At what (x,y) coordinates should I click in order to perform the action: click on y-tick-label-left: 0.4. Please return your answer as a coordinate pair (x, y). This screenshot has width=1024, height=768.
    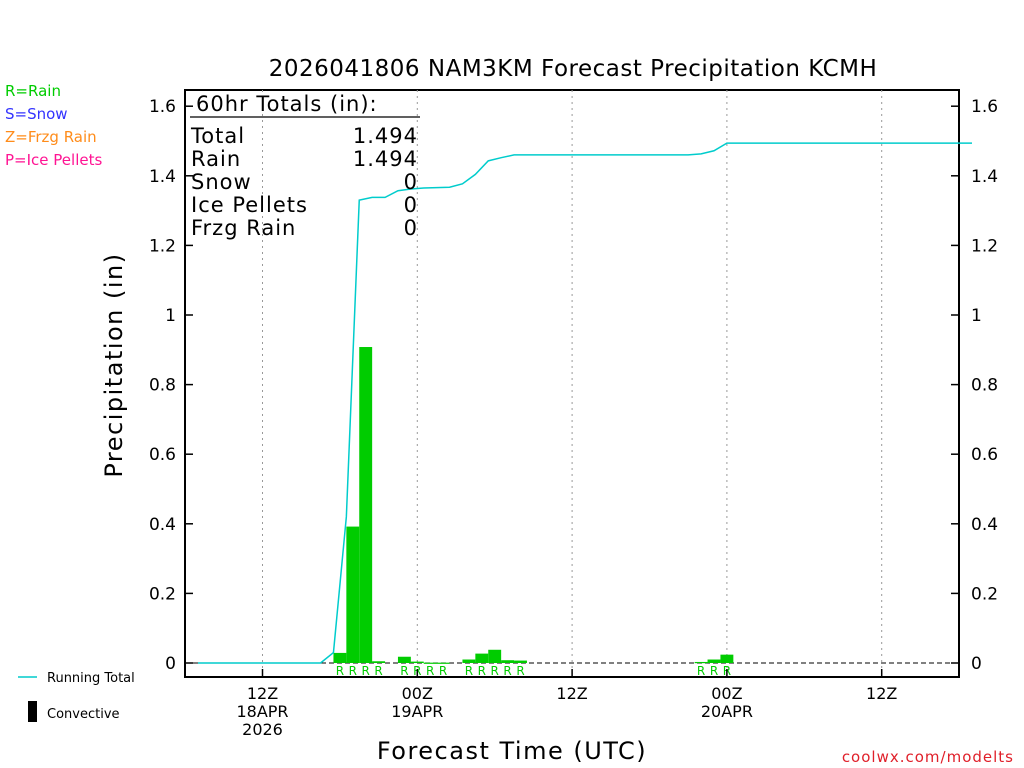
    Looking at the image, I should click on (162, 525).